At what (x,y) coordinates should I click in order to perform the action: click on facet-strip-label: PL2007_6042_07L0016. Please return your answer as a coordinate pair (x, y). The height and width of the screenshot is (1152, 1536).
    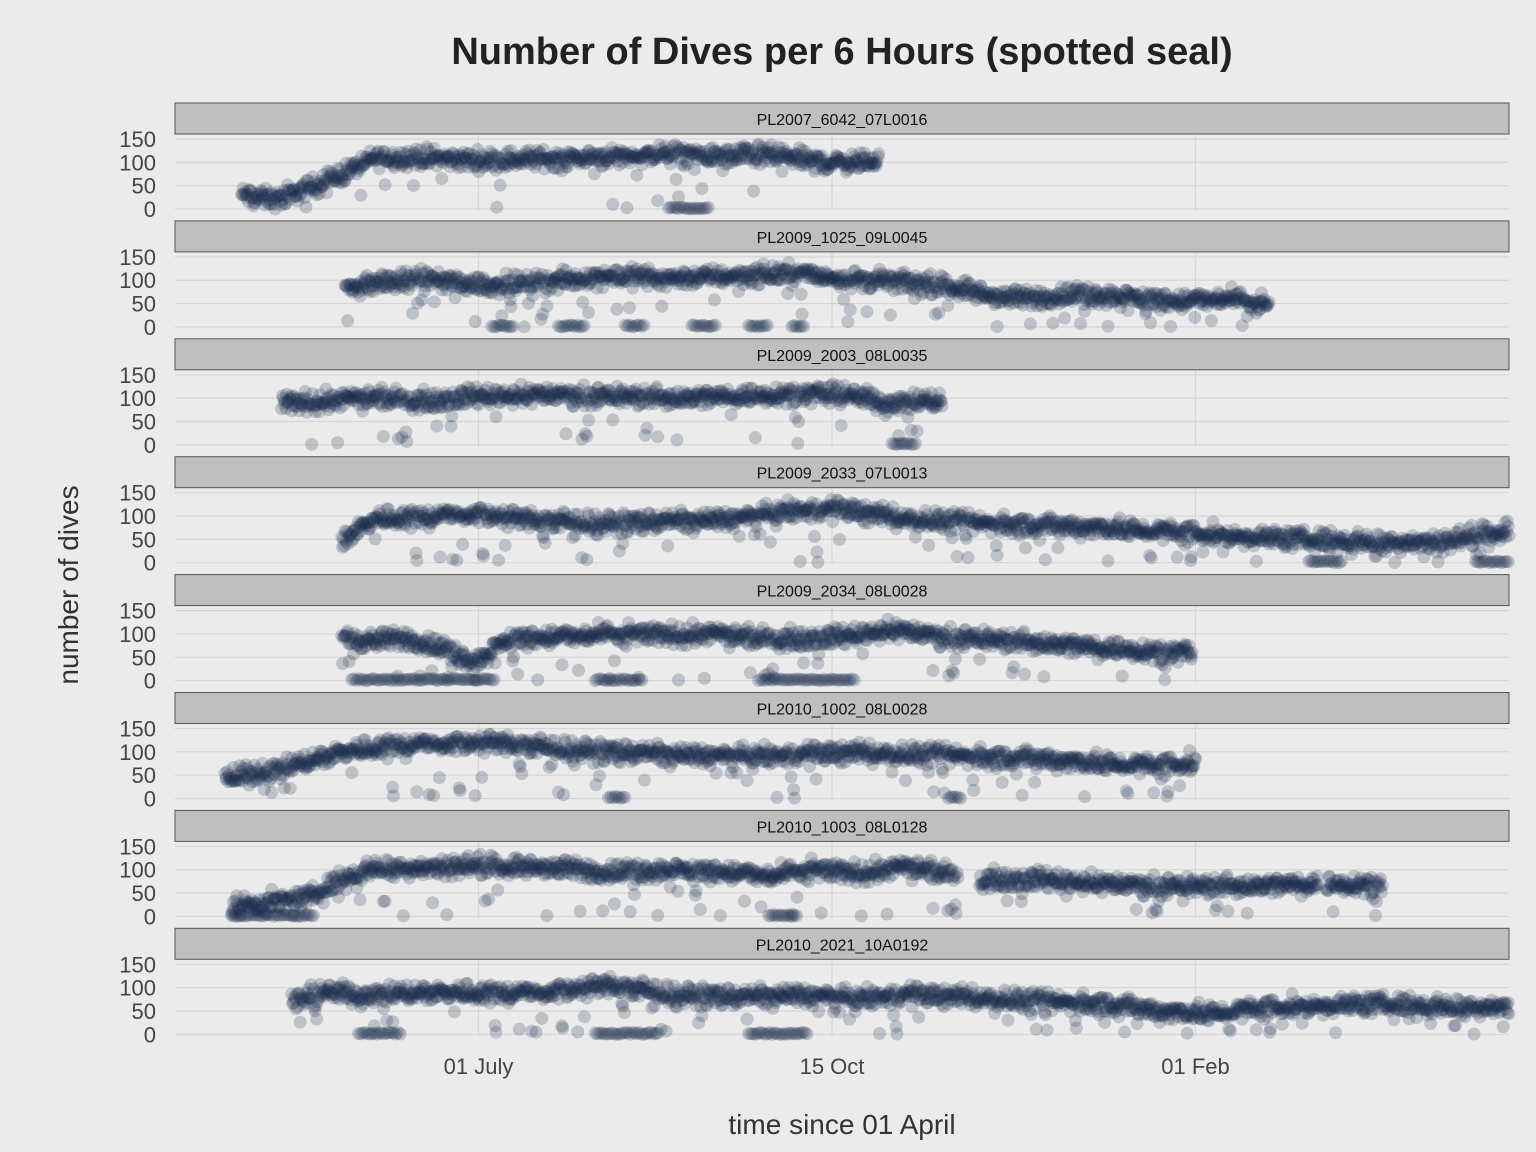
    Looking at the image, I should click on (842, 120).